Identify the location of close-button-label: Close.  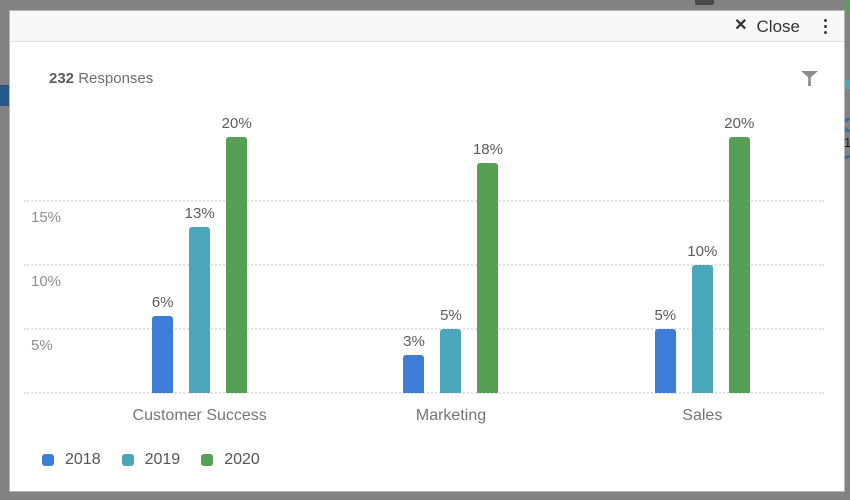
(778, 26).